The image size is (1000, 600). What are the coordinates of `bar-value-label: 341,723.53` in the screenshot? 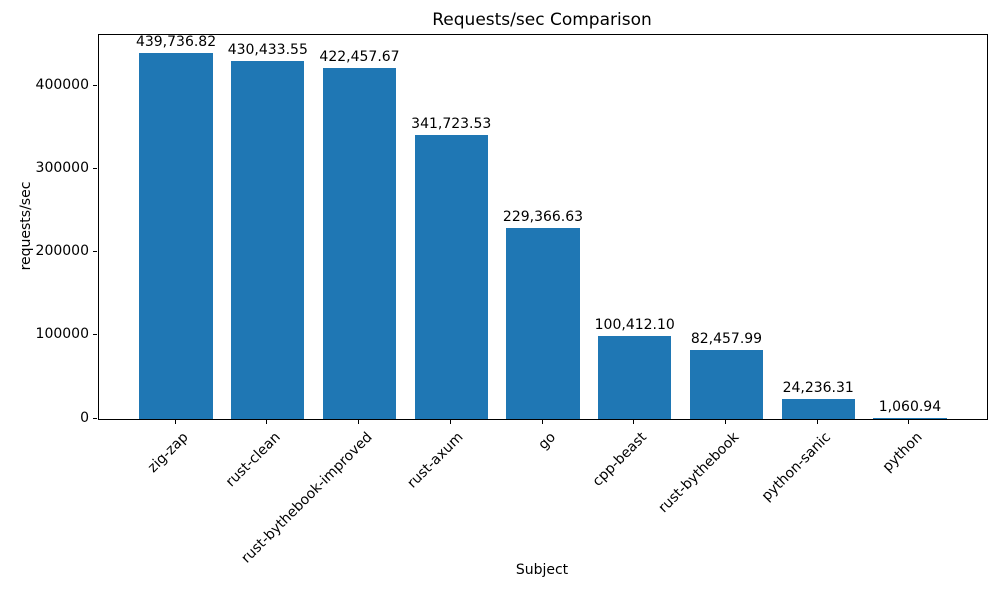 It's located at (451, 123).